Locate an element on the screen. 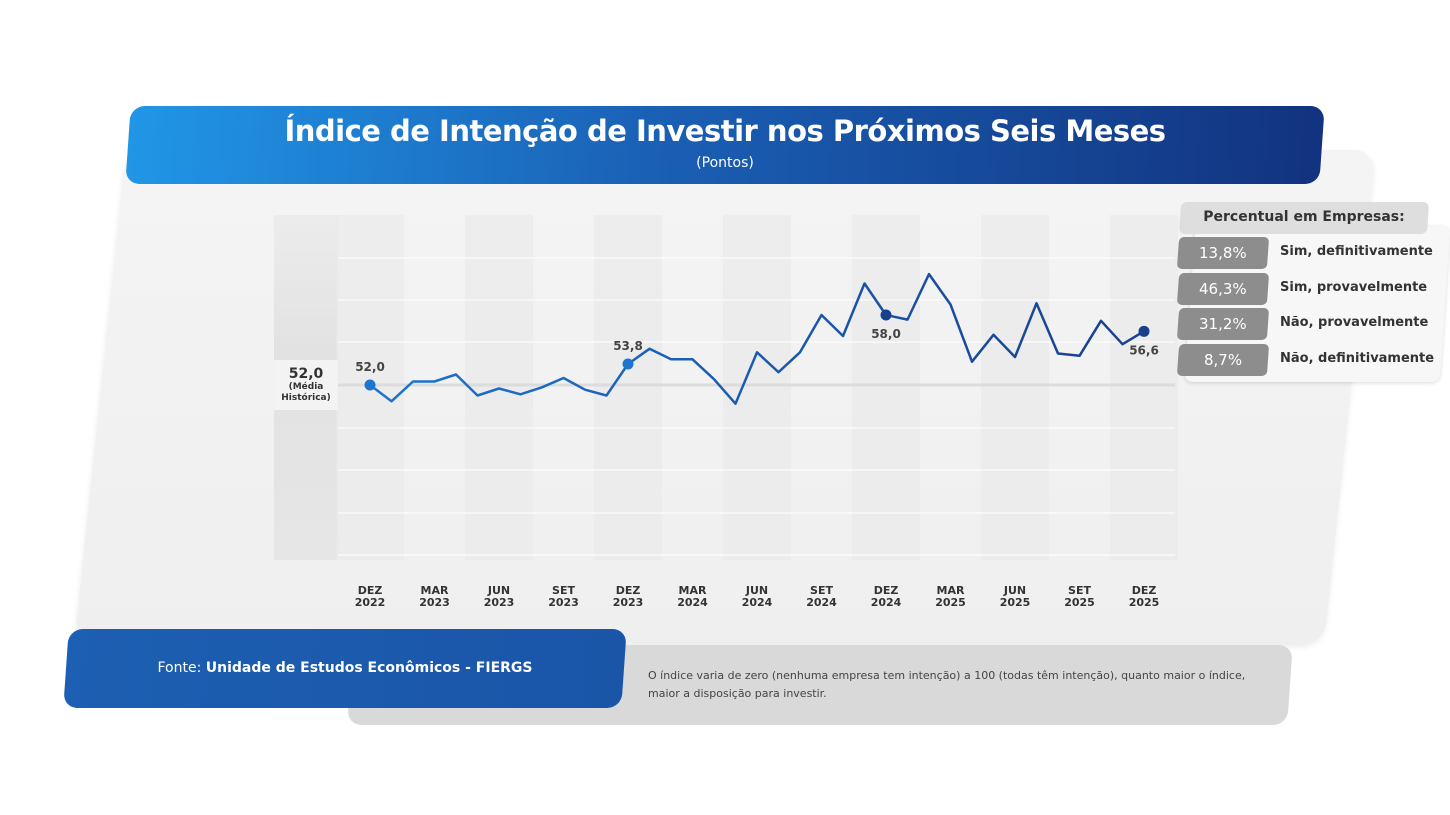  series-line is located at coordinates (757, 338).